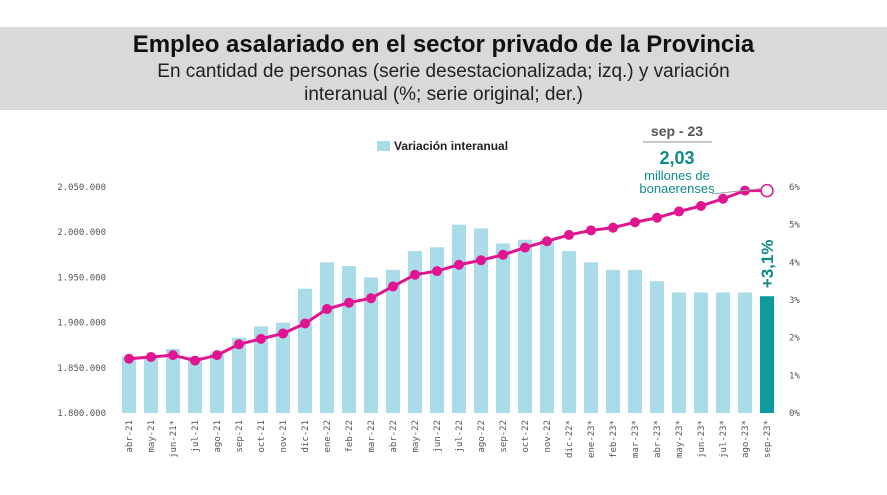 The width and height of the screenshot is (887, 495). I want to click on x-axis-tick-label: ene-23*, so click(592, 439).